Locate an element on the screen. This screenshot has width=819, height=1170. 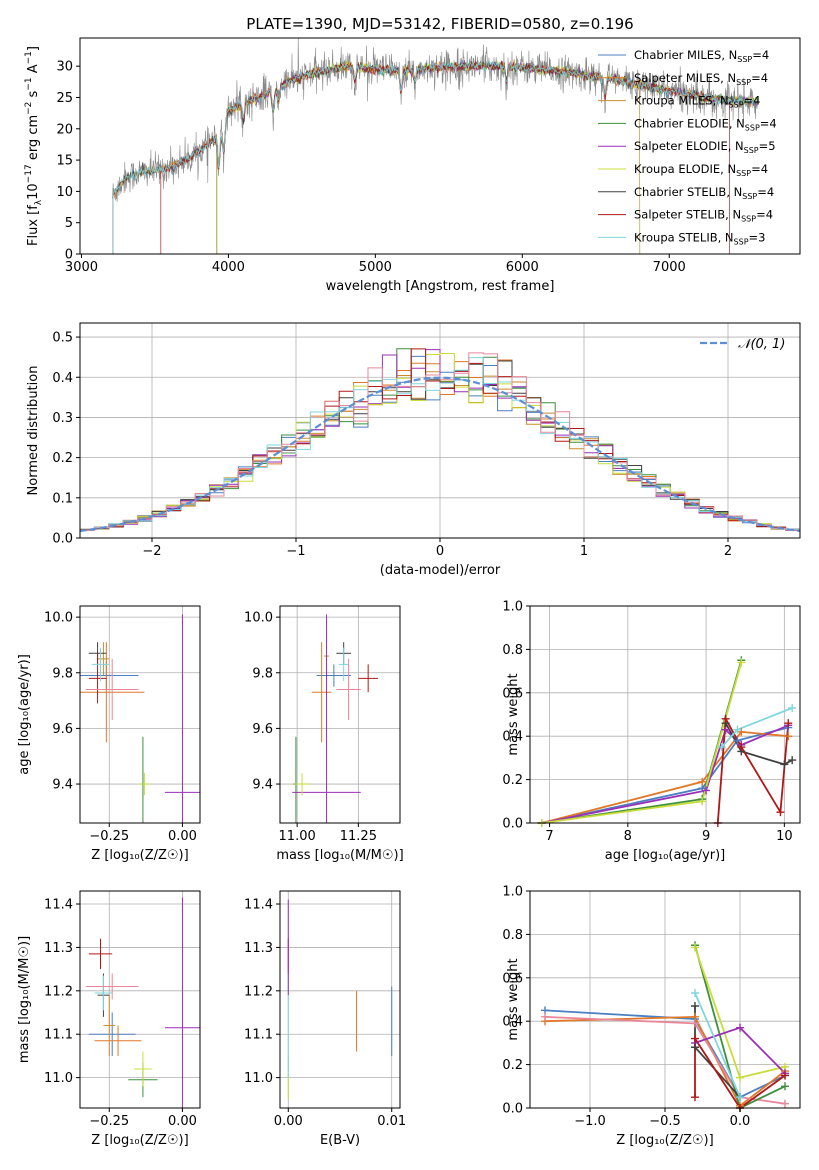
x-tick-label: 9 is located at coordinates (706, 836).